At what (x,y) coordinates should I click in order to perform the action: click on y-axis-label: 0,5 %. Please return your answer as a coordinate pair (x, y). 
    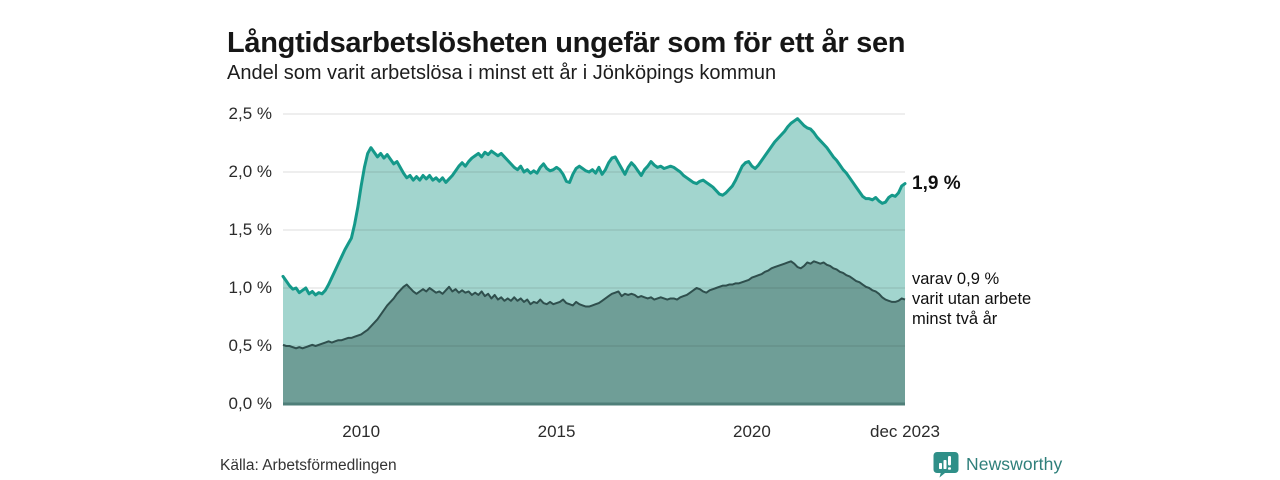
    Looking at the image, I should click on (250, 345).